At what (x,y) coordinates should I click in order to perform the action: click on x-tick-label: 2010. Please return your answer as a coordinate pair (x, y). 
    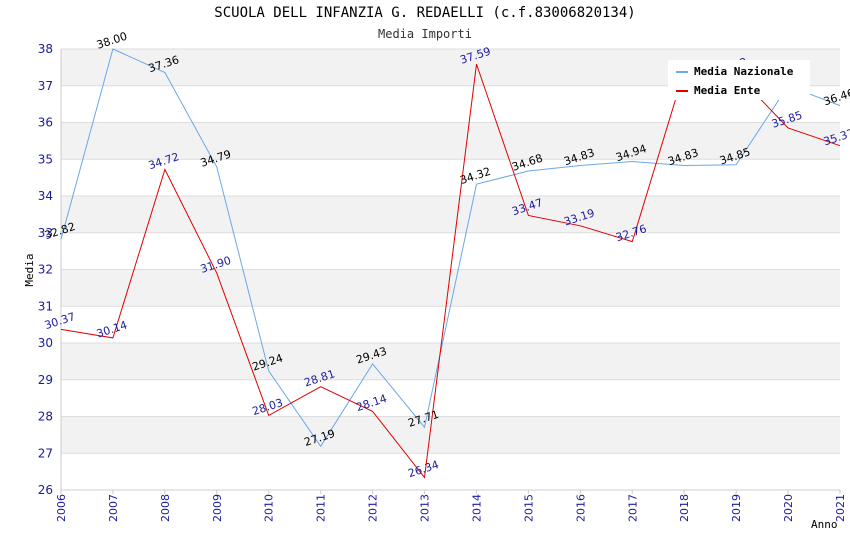
    Looking at the image, I should click on (269, 508).